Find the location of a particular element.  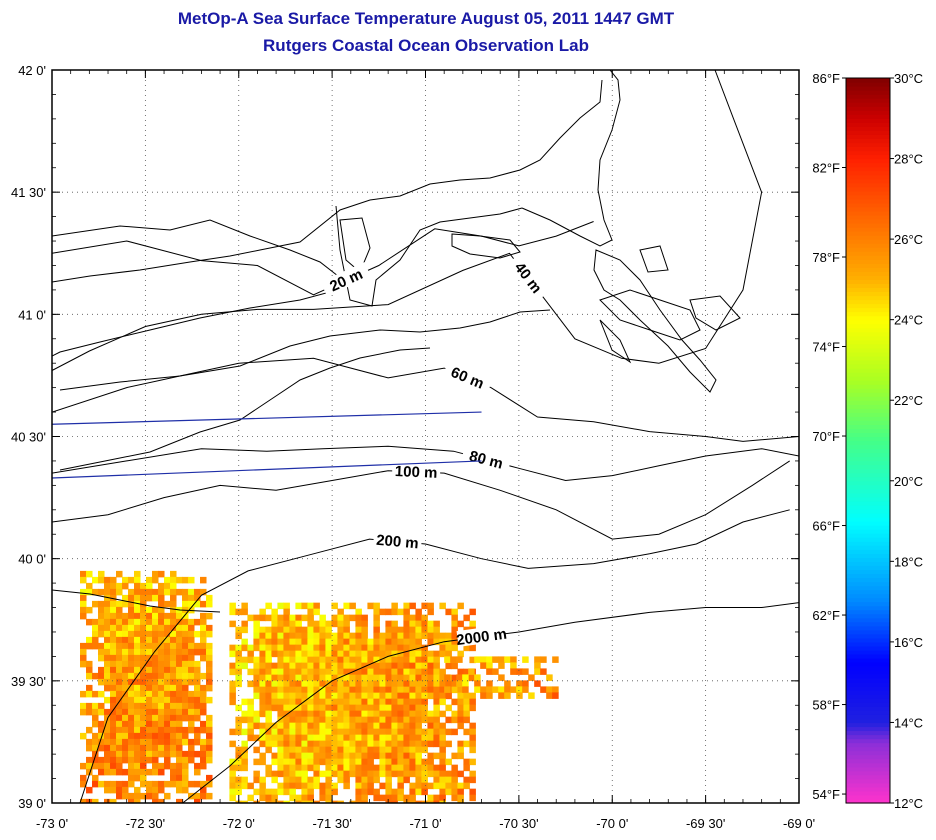

sst-layer is located at coordinates (319, 686).